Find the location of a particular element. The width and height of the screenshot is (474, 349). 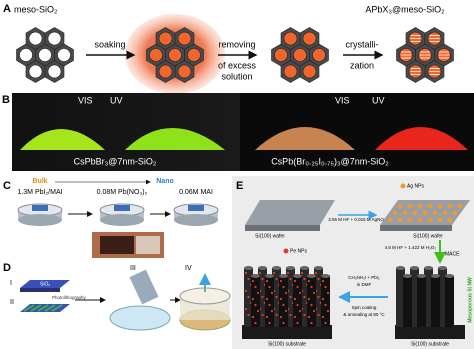

stripe is located at coordinates (43, 308).